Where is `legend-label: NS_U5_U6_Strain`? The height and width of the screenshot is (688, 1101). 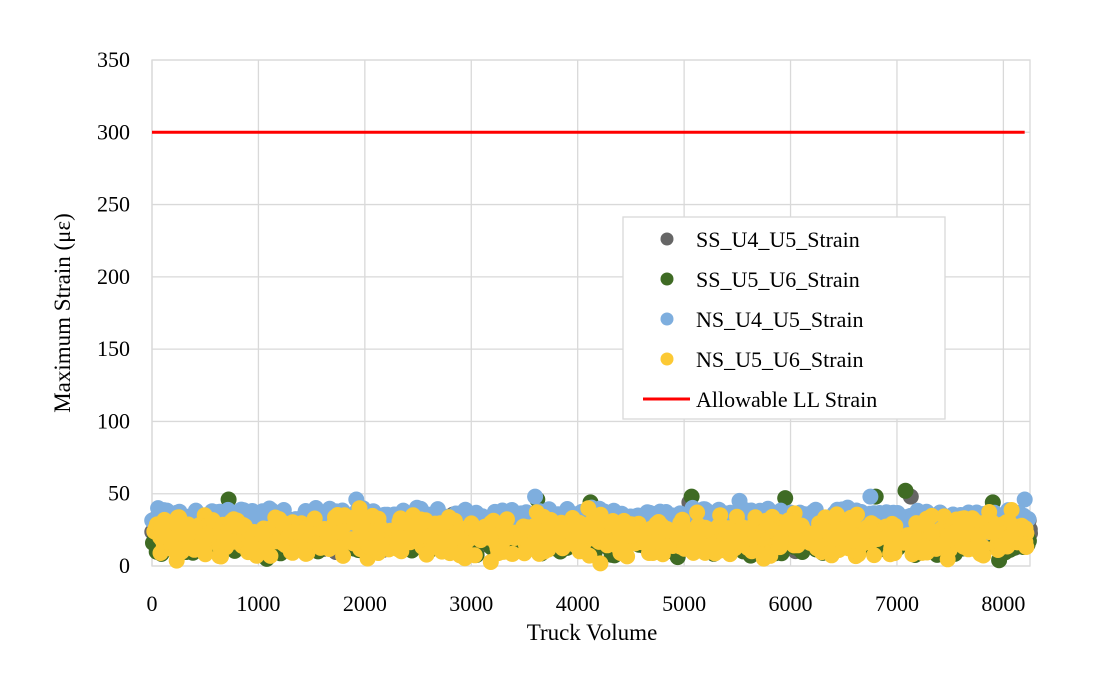
legend-label: NS_U5_U6_Strain is located at coordinates (779, 359).